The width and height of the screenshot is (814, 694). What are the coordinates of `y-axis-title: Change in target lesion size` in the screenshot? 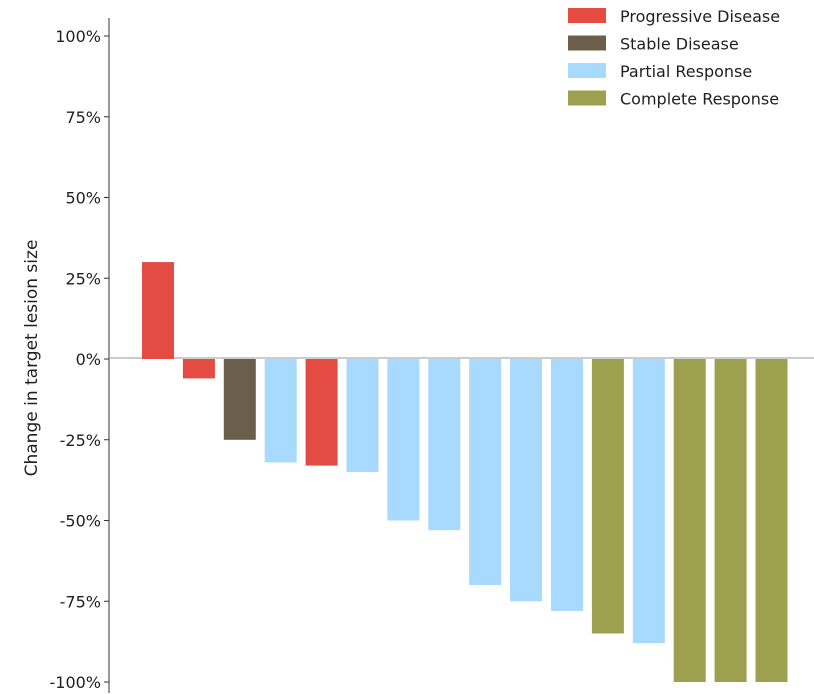 It's located at (32, 358).